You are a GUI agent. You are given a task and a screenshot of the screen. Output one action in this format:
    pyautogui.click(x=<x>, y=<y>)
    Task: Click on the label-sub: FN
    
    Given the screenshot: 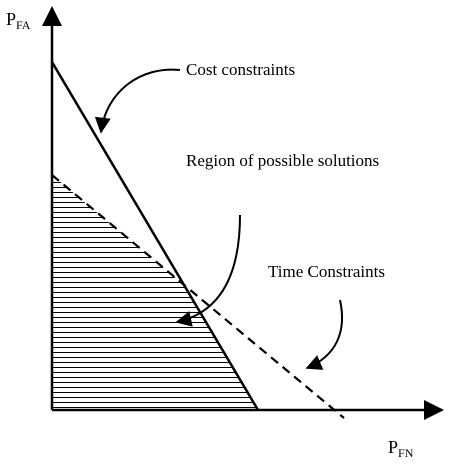 What is the action you would take?
    pyautogui.click(x=406, y=453)
    